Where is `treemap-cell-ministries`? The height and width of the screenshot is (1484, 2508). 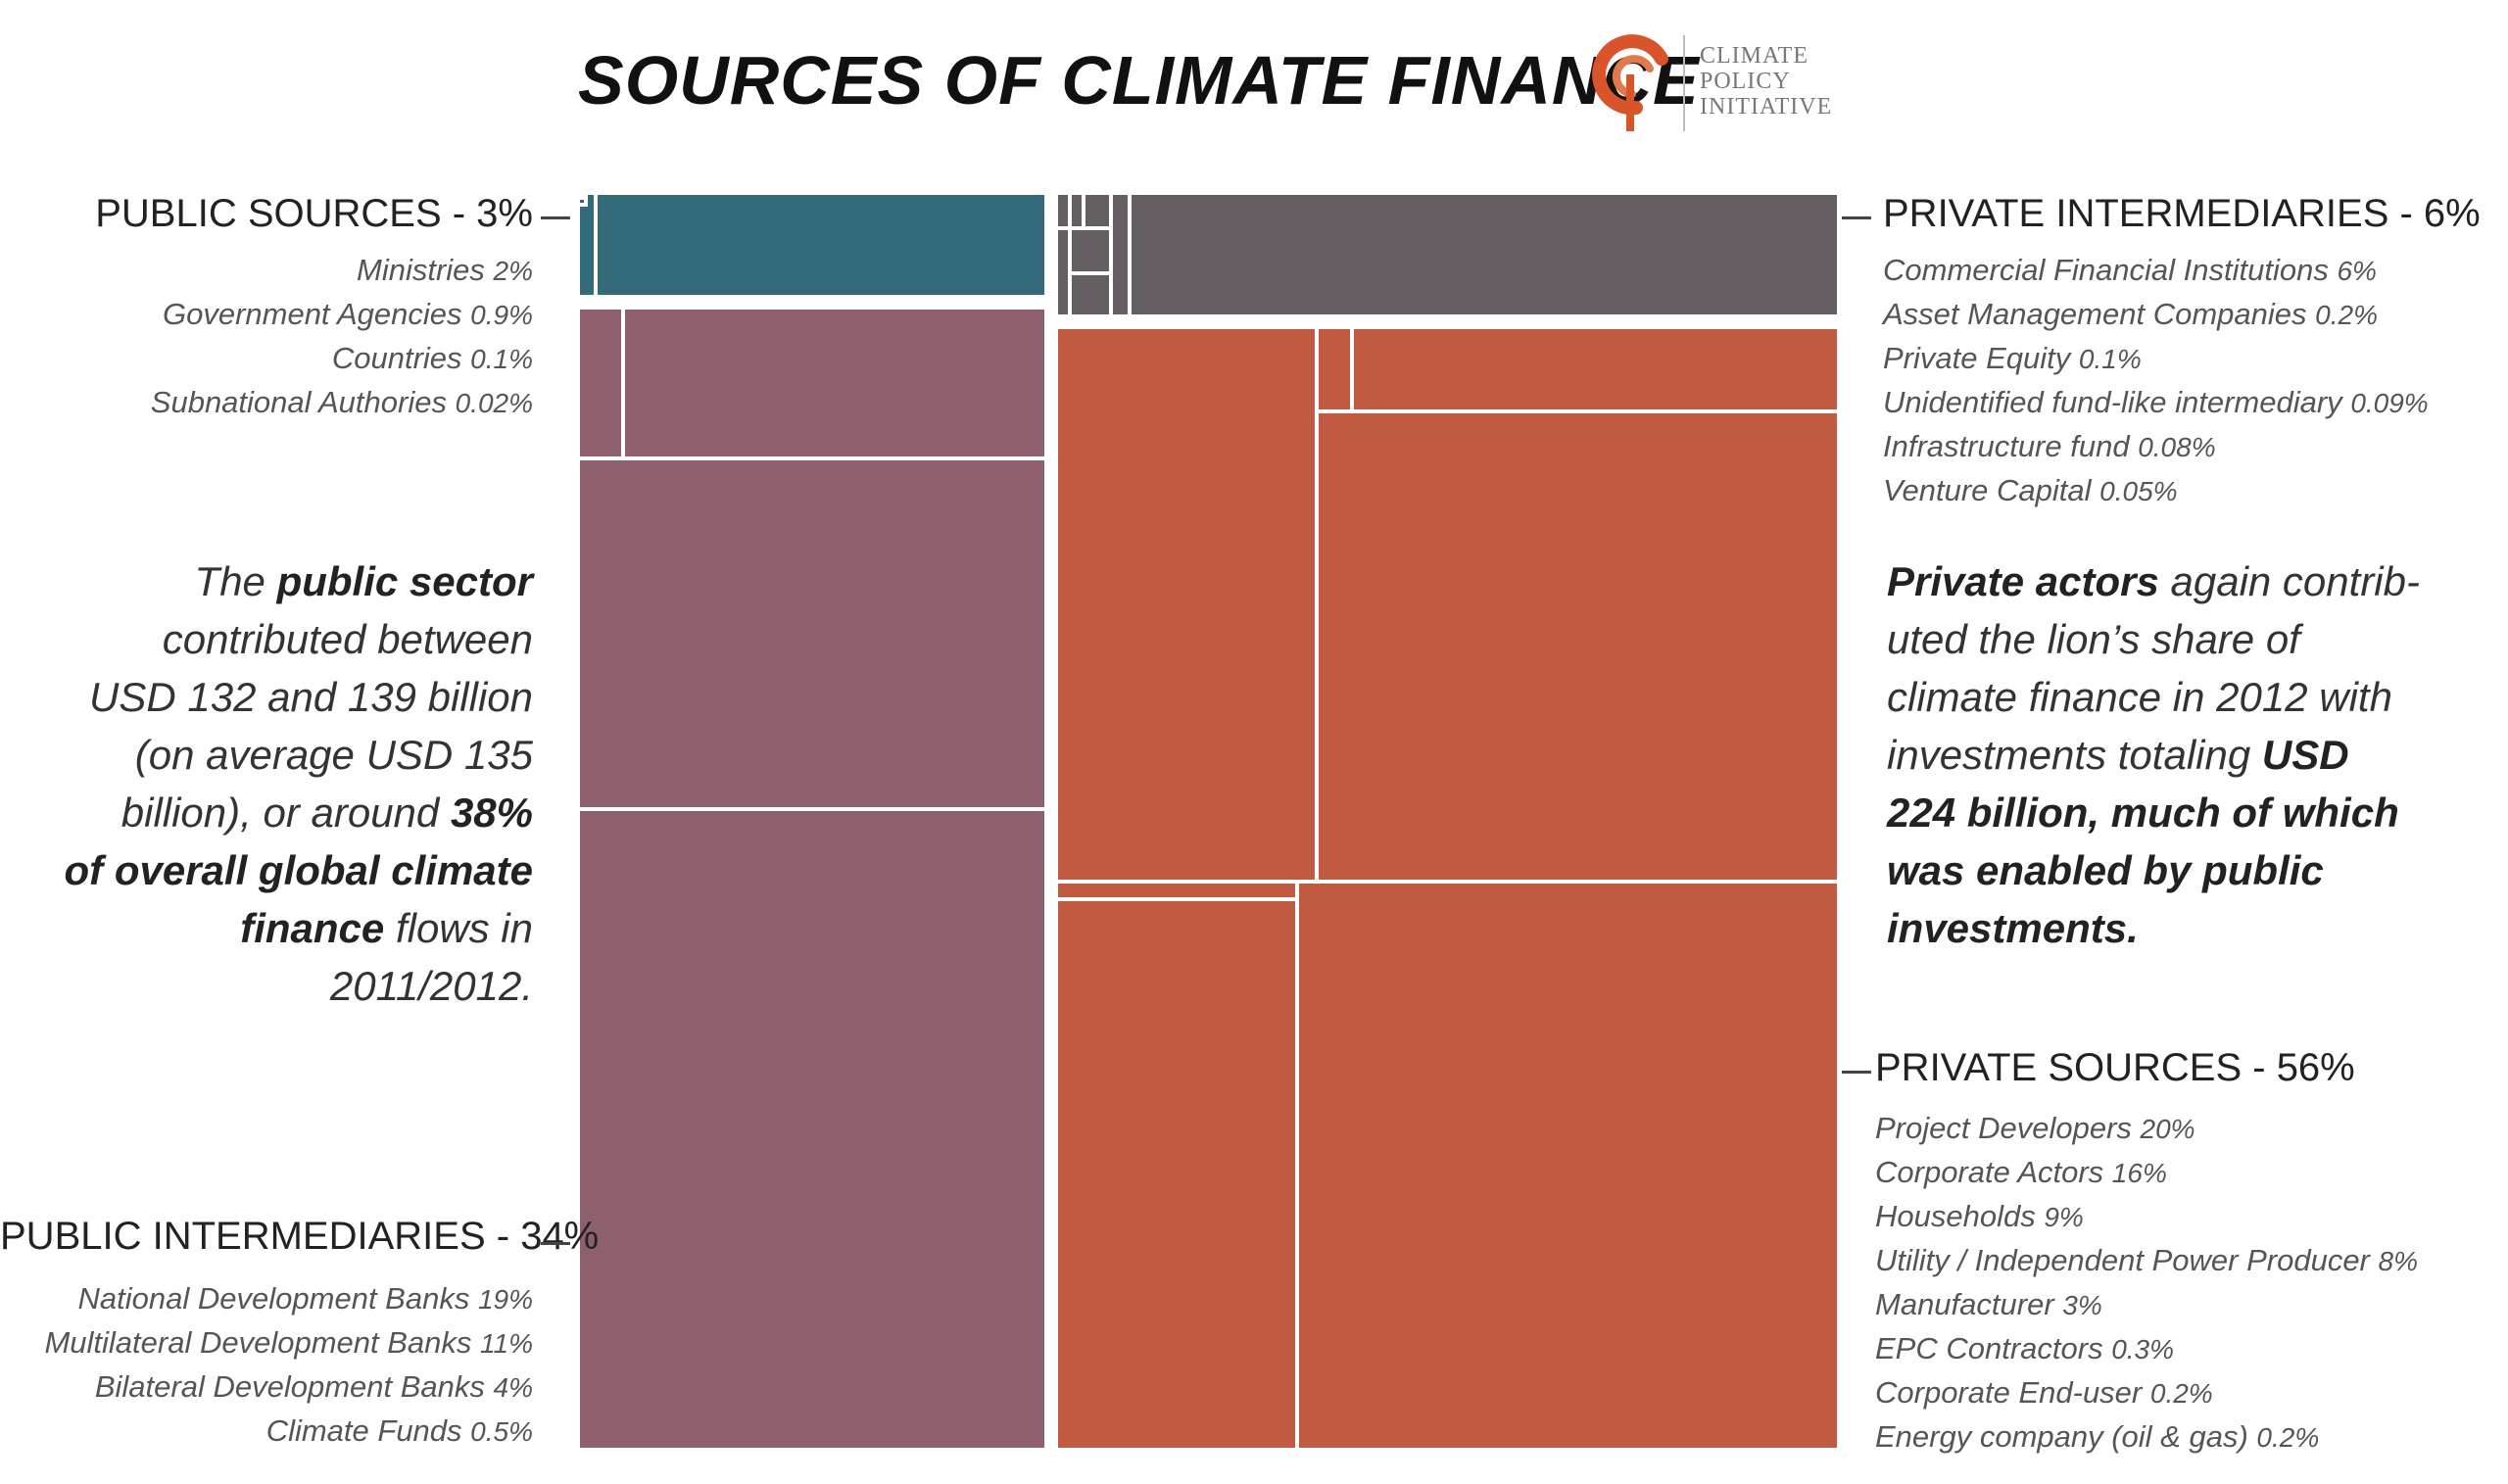
treemap-cell-ministries is located at coordinates (812, 245).